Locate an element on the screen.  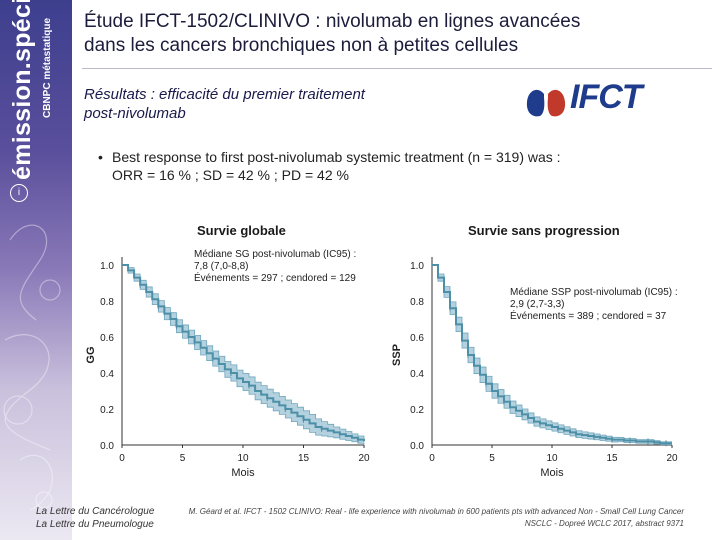
annotation-line-2: 7,8 (7,0-8,8) is located at coordinates (221, 266).